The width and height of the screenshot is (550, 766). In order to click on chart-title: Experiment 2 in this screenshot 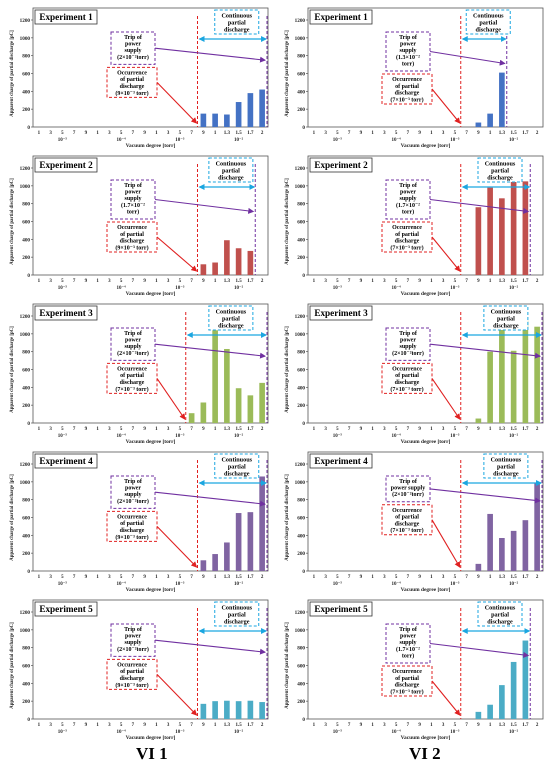, I will do `click(66, 165)`.